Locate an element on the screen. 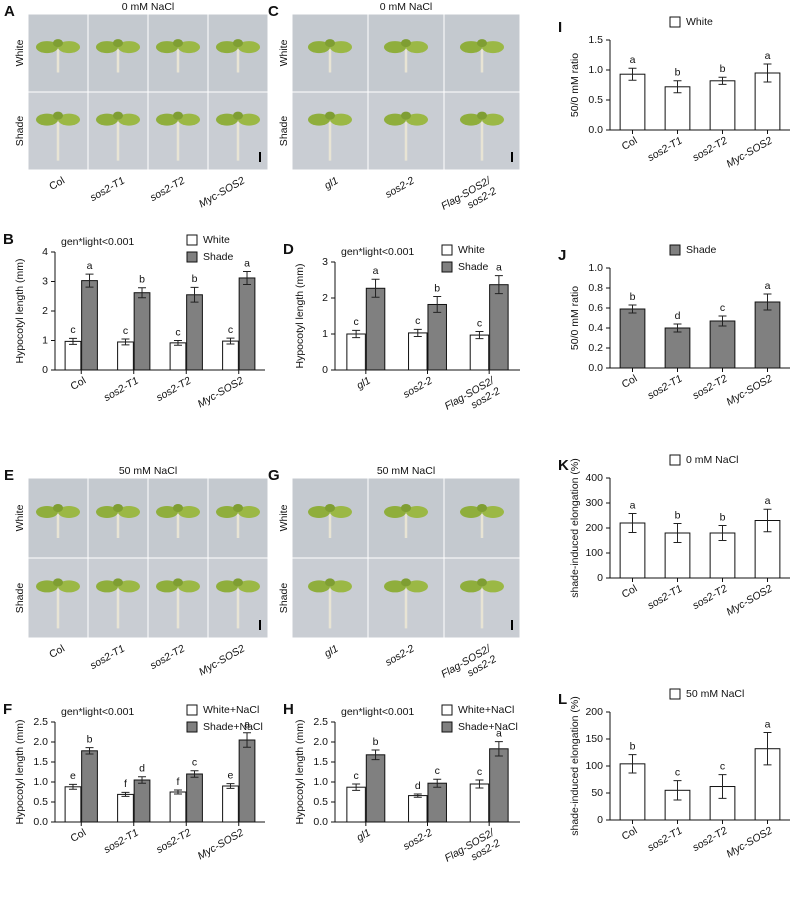 This screenshot has width=800, height=915. legend-label: Shade+NaCl is located at coordinates (233, 727).